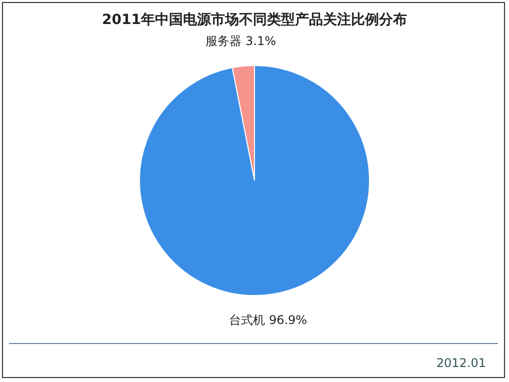  Describe the element at coordinates (461, 363) in the screenshot. I see `text: 2012.01` at that location.